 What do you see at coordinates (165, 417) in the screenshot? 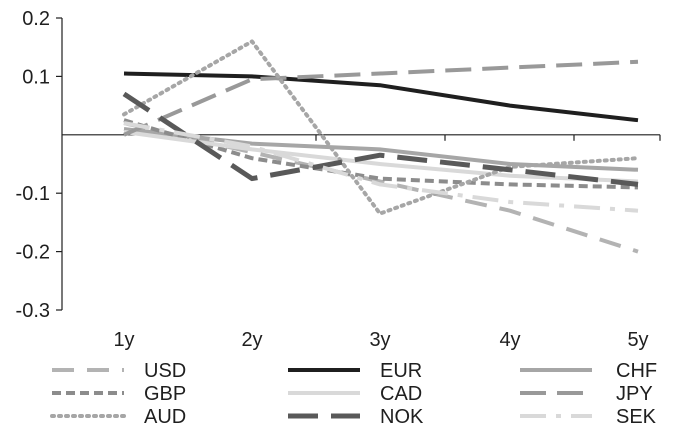
I see `legend-label-aud: AUD` at bounding box center [165, 417].